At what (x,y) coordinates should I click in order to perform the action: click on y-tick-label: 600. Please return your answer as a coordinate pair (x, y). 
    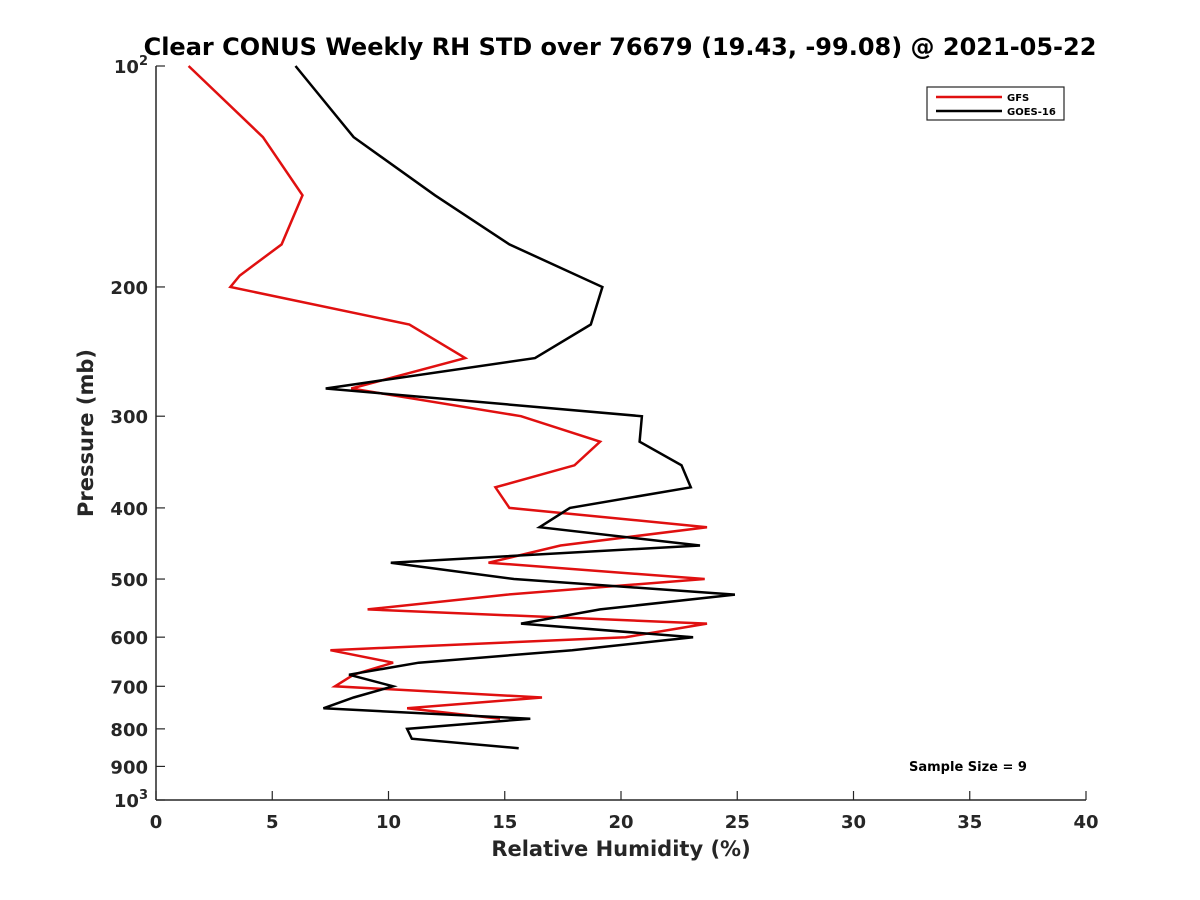
    Looking at the image, I should click on (129, 638).